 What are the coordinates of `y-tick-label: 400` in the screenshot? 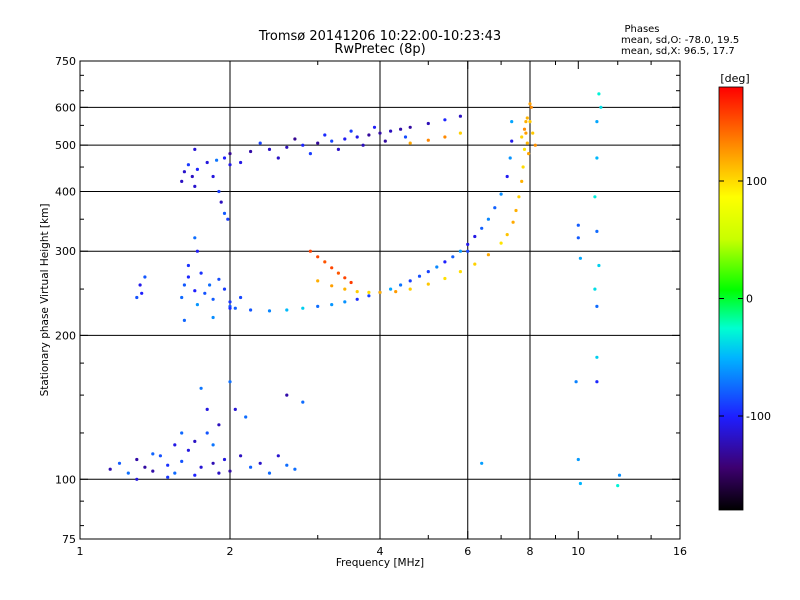 It's located at (65, 191).